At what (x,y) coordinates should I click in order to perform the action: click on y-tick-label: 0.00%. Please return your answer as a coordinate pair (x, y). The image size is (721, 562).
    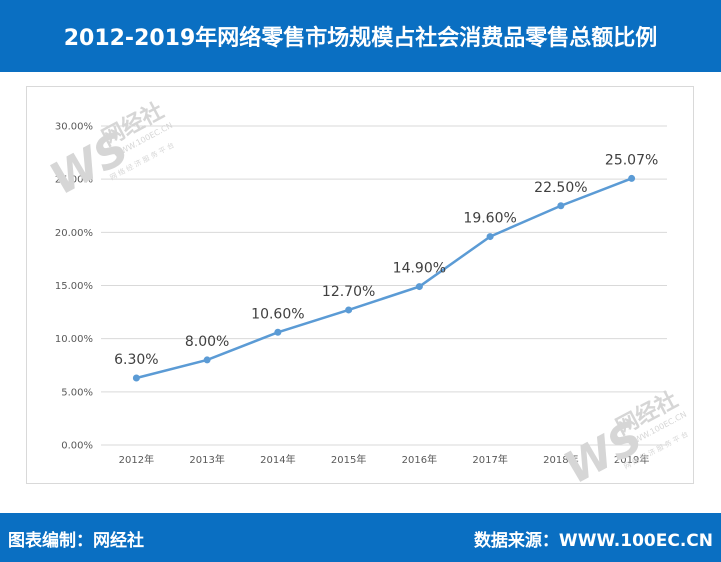
    Looking at the image, I should click on (77, 446).